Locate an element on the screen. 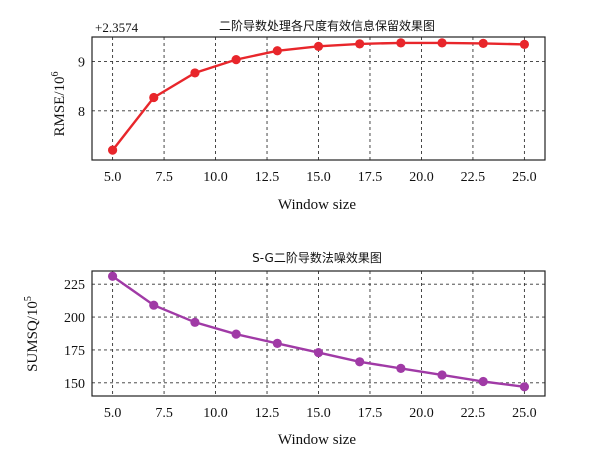 This screenshot has height=454, width=614. y-tick-label: 8 is located at coordinates (81, 112).